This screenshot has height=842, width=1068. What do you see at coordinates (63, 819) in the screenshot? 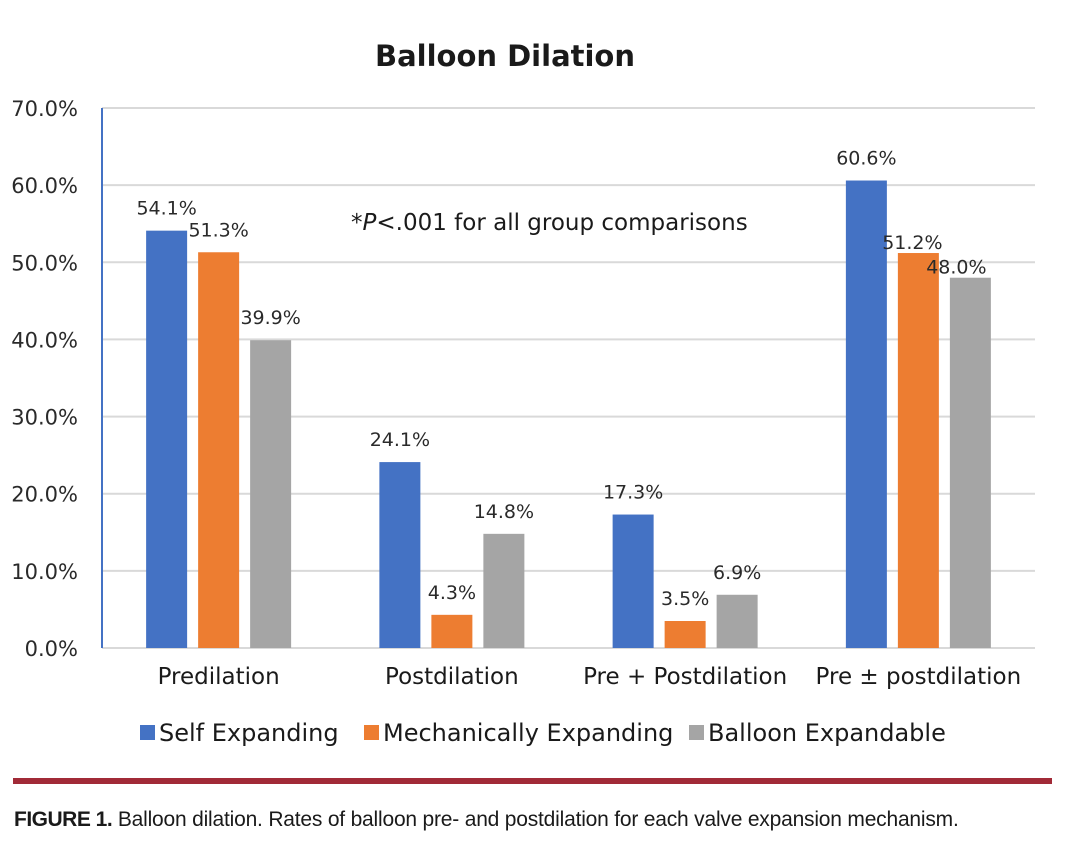
I see `figure-label: FIGURE 1.` at bounding box center [63, 819].